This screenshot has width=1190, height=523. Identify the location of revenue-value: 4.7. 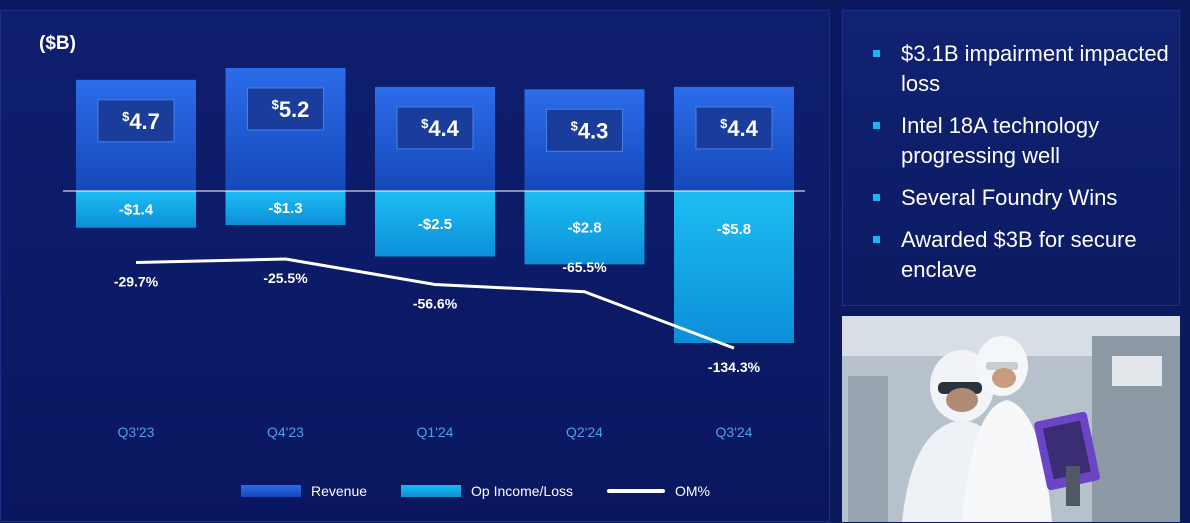
(144, 121).